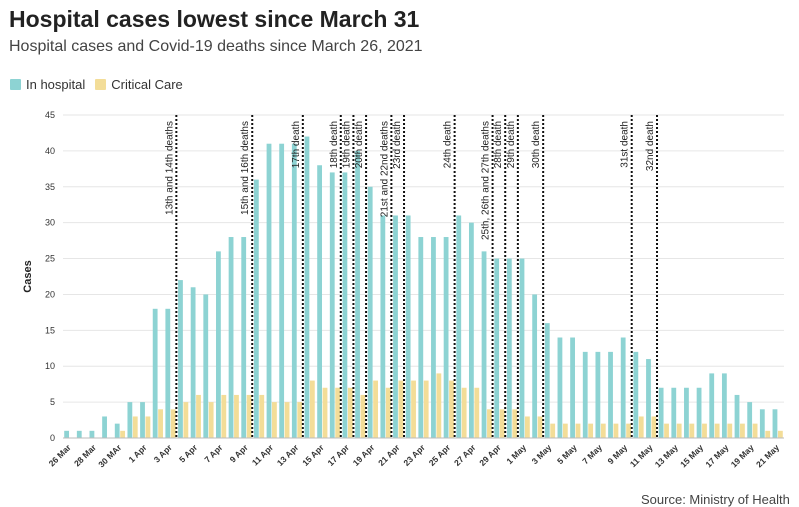 The height and width of the screenshot is (507, 799). Describe the element at coordinates (674, 412) in the screenshot. I see `bar-in-hospital-13-may` at that location.